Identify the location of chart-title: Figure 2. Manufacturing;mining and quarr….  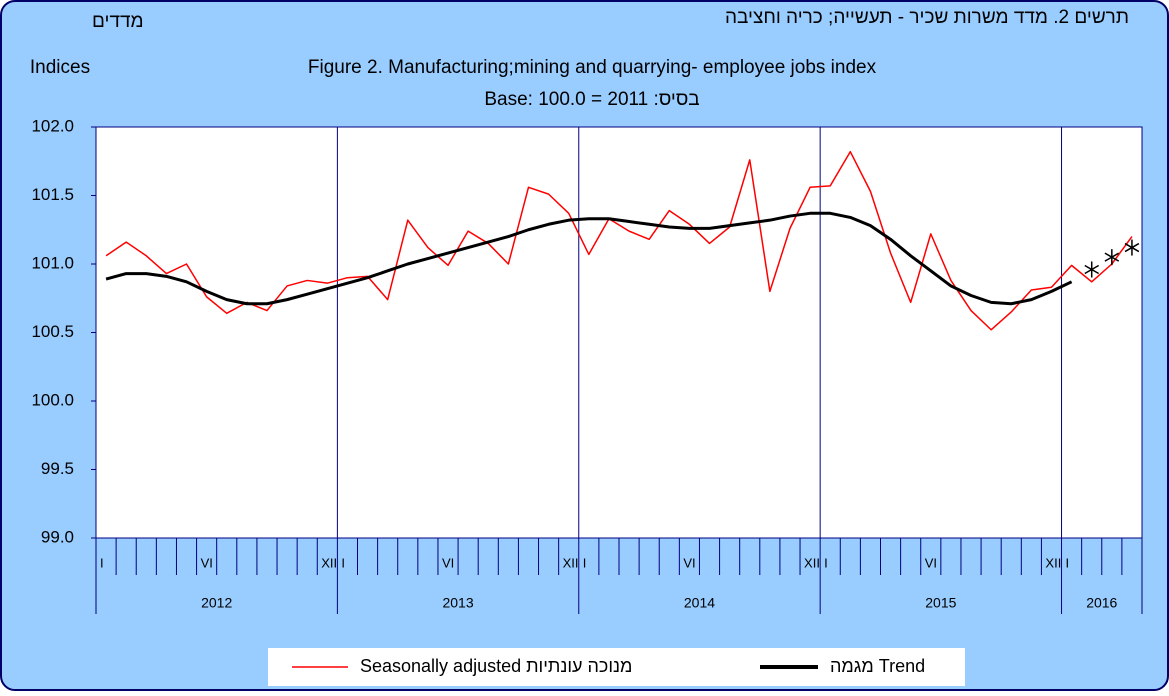
(592, 67).